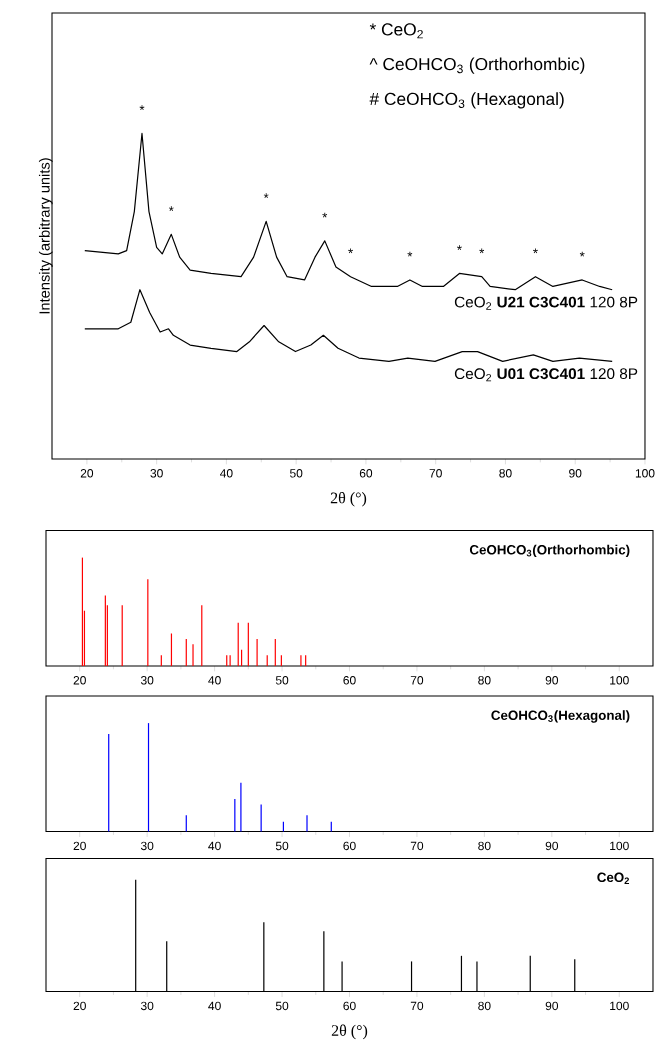 This screenshot has width=663, height=1046. I want to click on text: # CeOHCO$_{3}$ (Hexagonal), so click(466, 100).